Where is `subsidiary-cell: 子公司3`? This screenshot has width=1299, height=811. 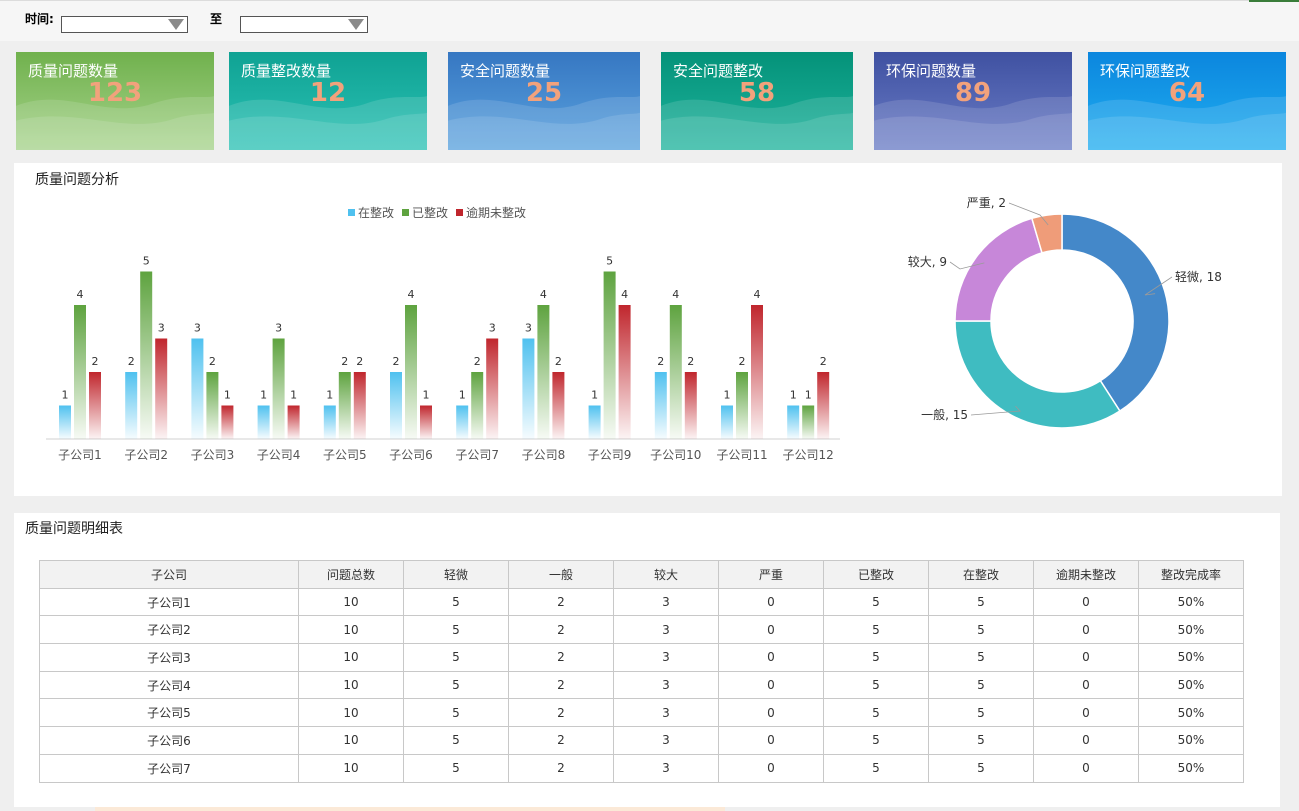 subsidiary-cell: 子公司3 is located at coordinates (169, 657).